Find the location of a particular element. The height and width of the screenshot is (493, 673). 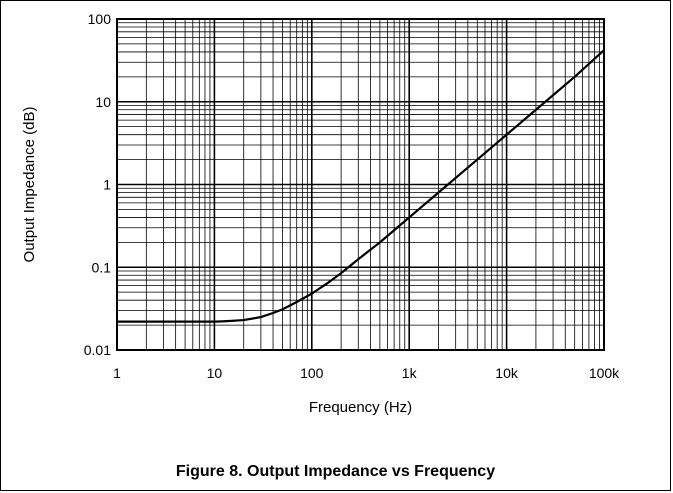

y-tick-label: 100 is located at coordinates (100, 19).